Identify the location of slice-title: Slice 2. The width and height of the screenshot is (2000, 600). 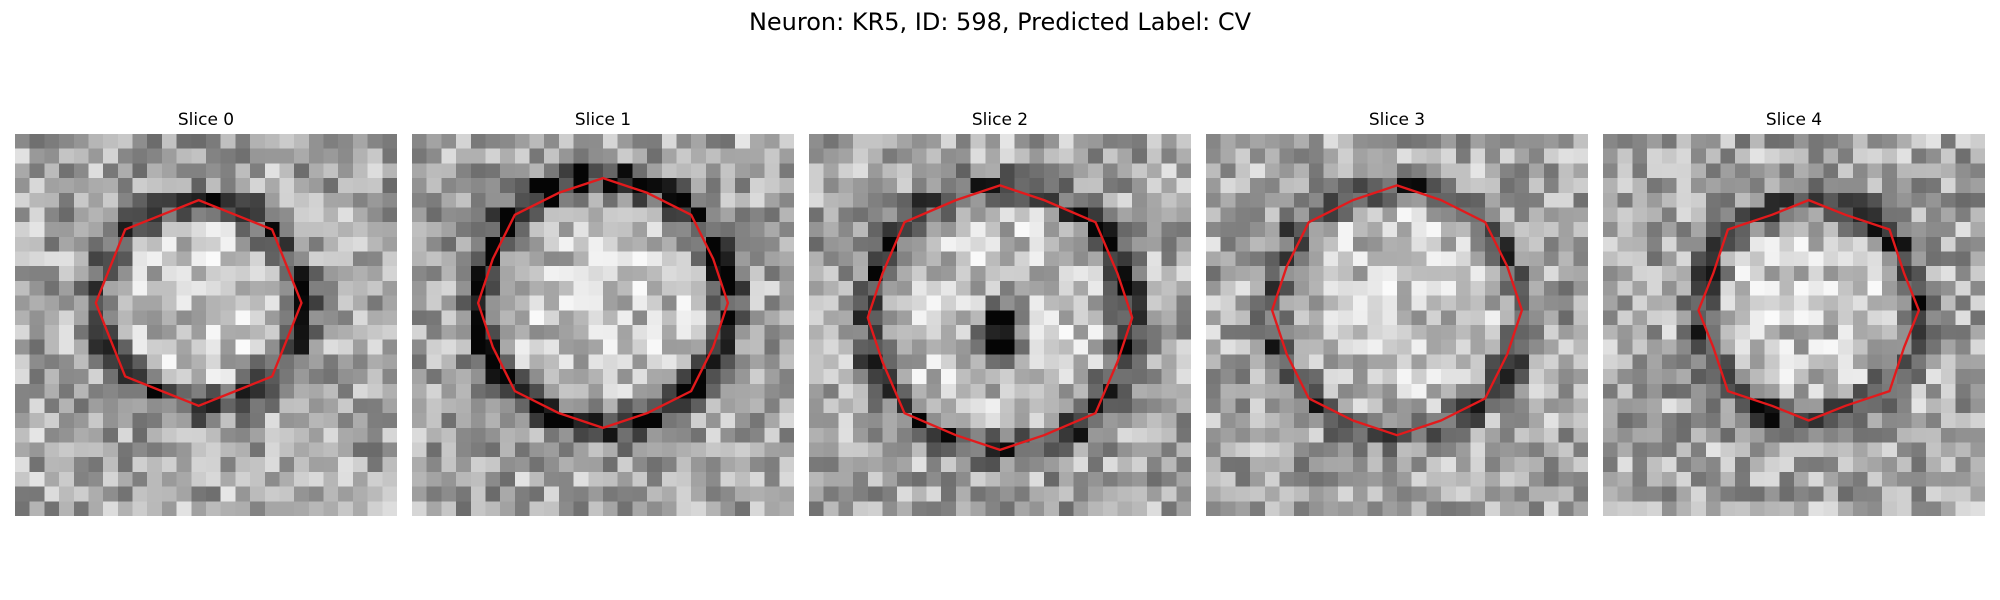
(1000, 120).